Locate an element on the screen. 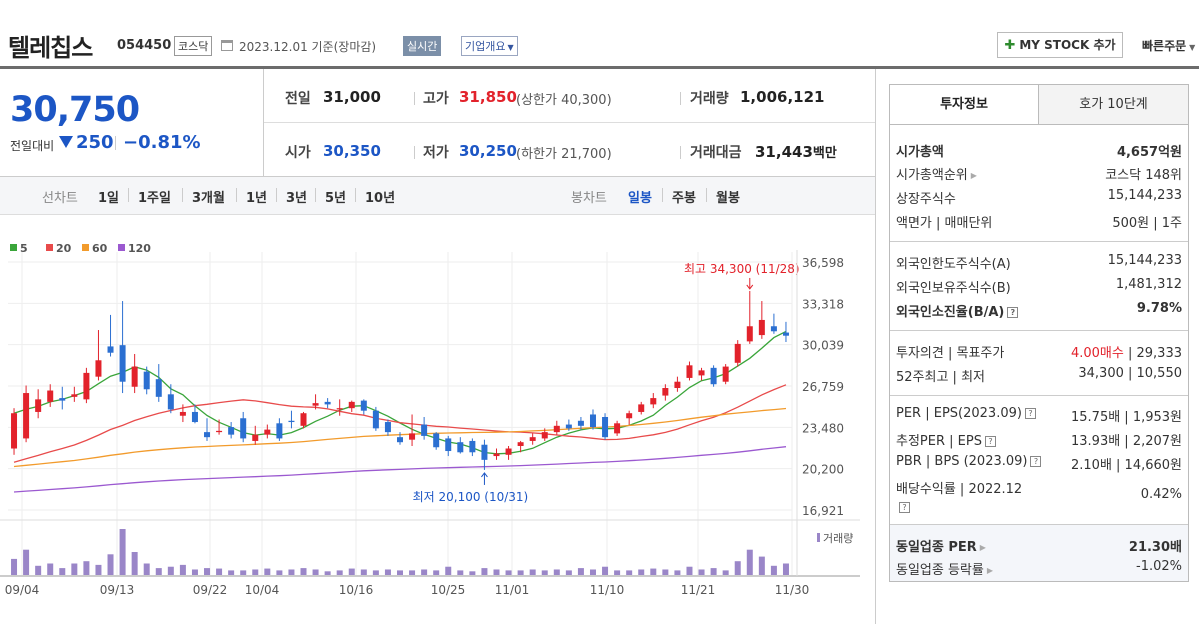 The height and width of the screenshot is (624, 1199). volume-value: 1,006,121 is located at coordinates (782, 97).